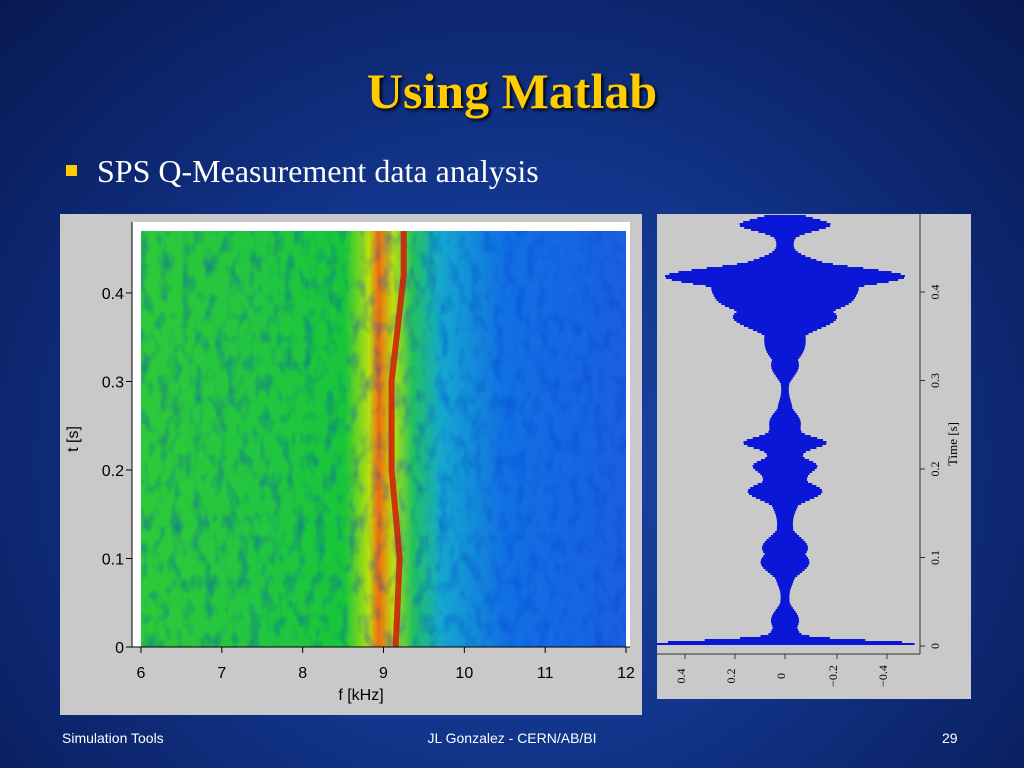 Image resolution: width=1024 pixels, height=768 pixels. Describe the element at coordinates (952, 444) in the screenshot. I see `time-axis-label: Time [s]` at that location.